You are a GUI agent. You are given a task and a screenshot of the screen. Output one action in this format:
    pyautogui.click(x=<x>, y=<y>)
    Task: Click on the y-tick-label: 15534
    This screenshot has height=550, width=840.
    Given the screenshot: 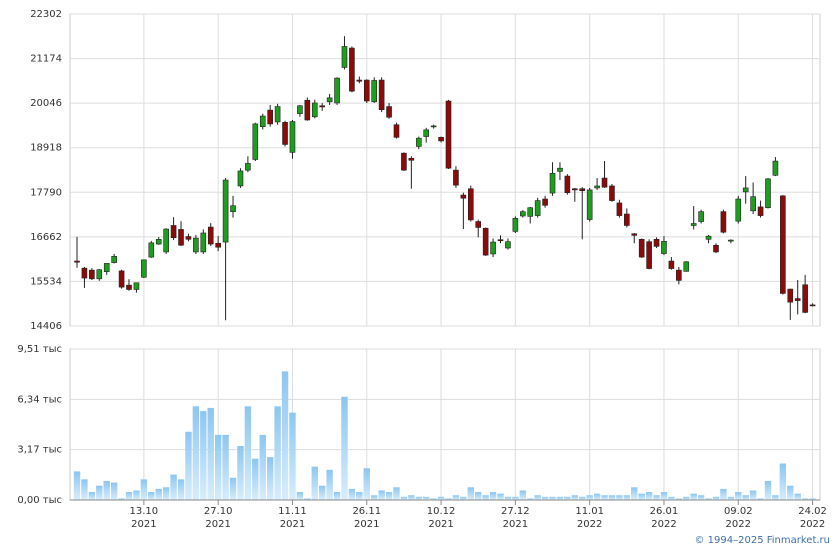 What is the action you would take?
    pyautogui.click(x=46, y=281)
    